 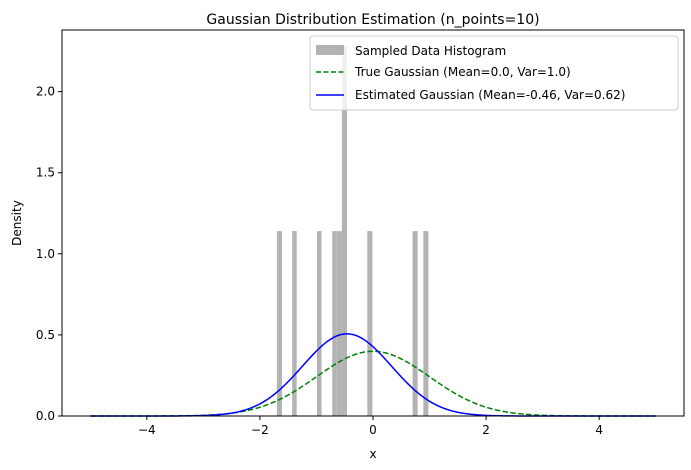 I want to click on x-tick-label: −4, so click(x=147, y=430).